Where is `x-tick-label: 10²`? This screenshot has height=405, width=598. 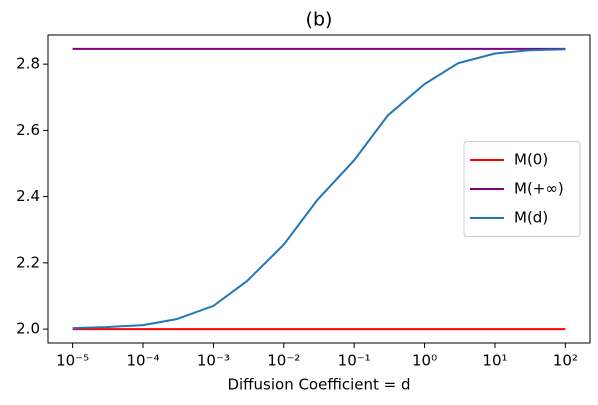 x-tick-label: 10² is located at coordinates (565, 361).